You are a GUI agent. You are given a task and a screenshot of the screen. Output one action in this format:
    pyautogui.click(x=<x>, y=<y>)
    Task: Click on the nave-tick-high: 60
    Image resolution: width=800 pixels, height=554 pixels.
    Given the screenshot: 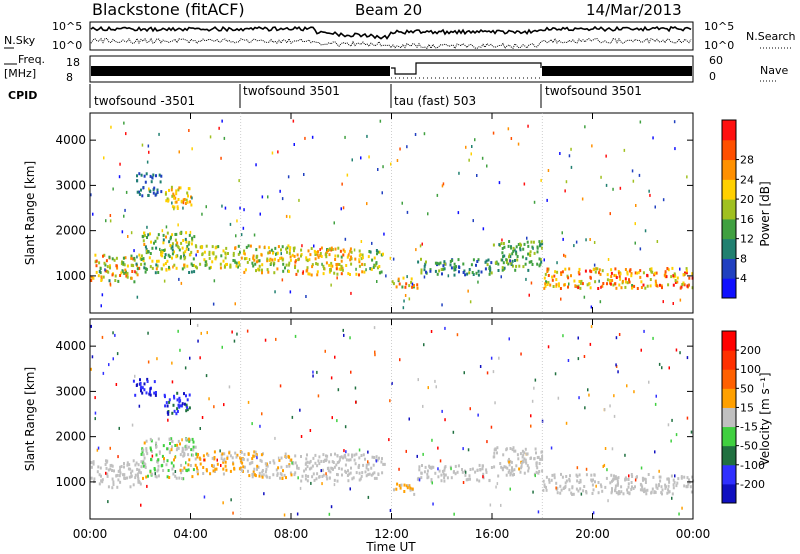 What is the action you would take?
    pyautogui.click(x=716, y=60)
    